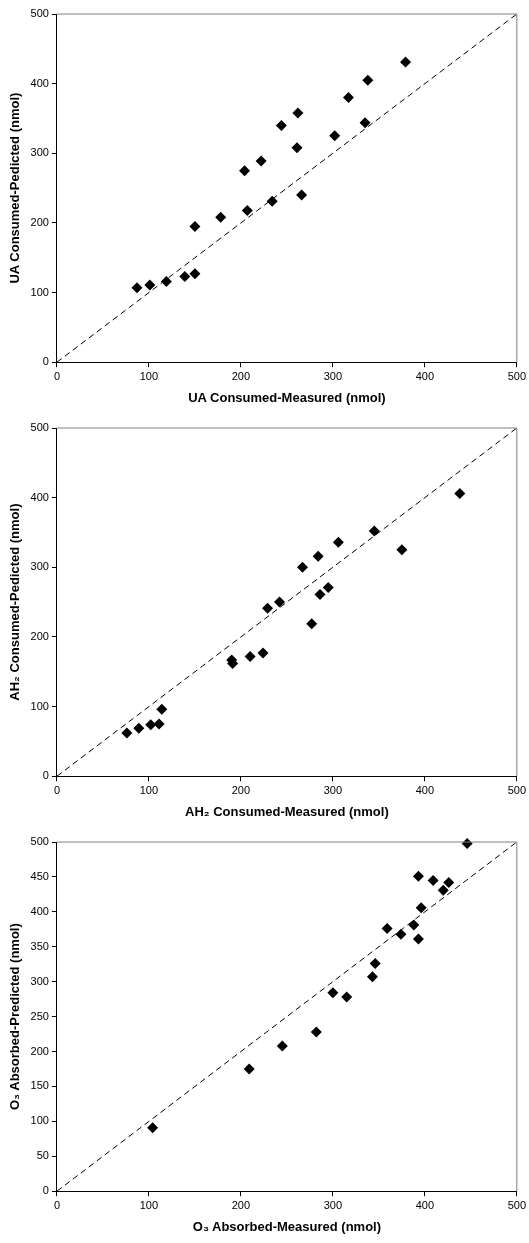  What do you see at coordinates (15, 188) in the screenshot?
I see `y-axis-title: UA Consumed-Pedicted (nmol)` at bounding box center [15, 188].